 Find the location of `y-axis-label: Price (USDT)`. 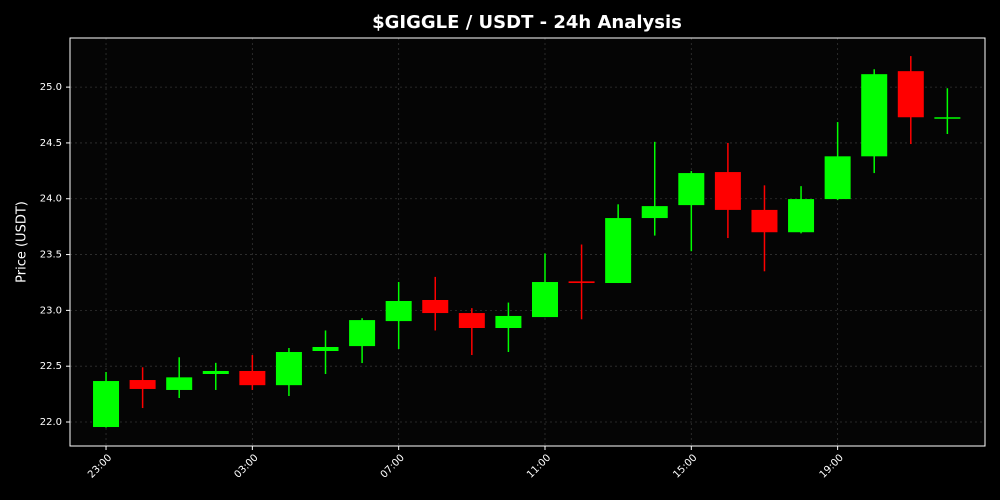

y-axis-label: Price (USDT) is located at coordinates (22, 242).